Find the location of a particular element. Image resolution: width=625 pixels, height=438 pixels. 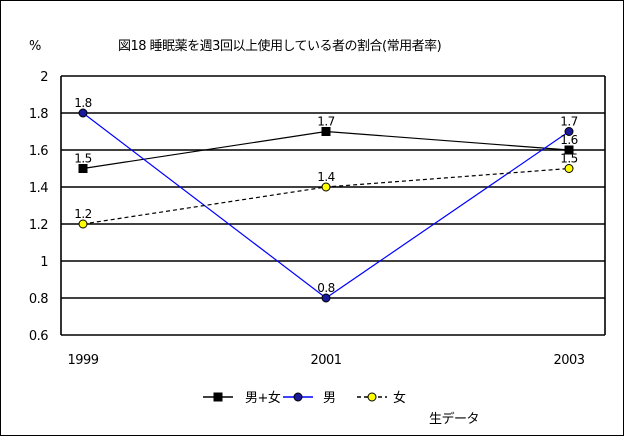

x-tick-label: 1999 is located at coordinates (82, 360).